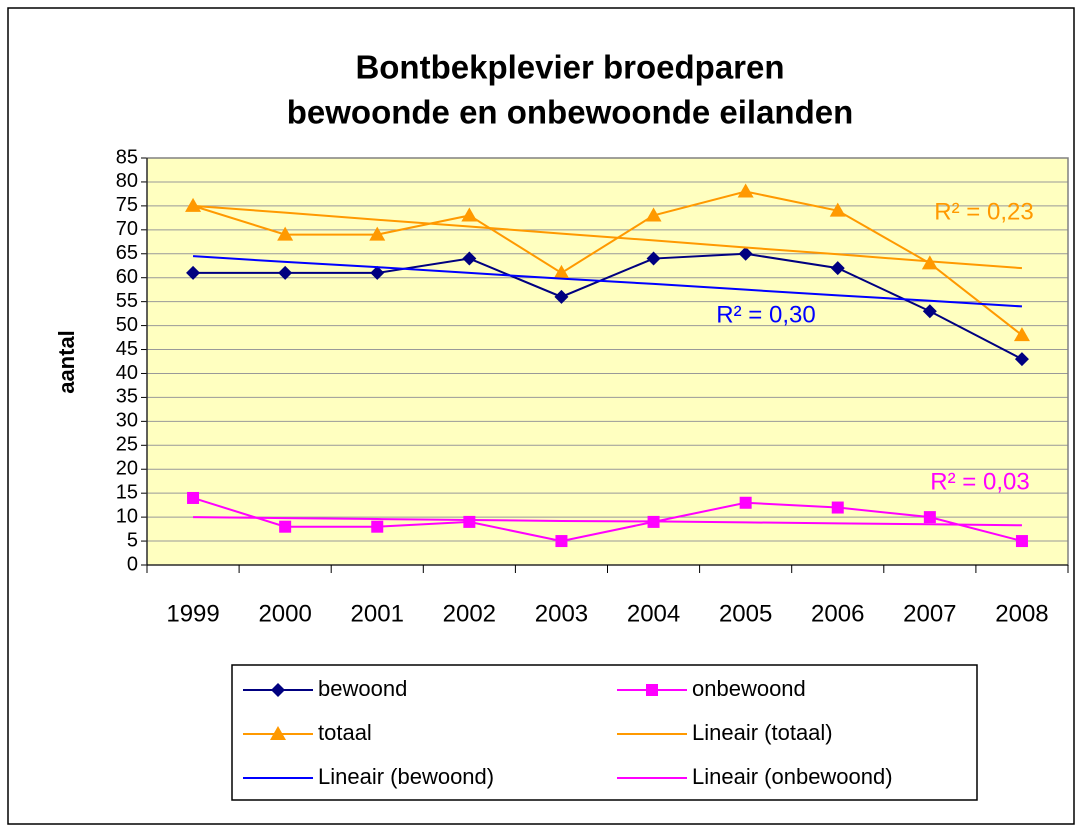 The image size is (1082, 832). Describe the element at coordinates (570, 112) in the screenshot. I see `chart-title: bewoonde en onbewoonde eilanden` at that location.